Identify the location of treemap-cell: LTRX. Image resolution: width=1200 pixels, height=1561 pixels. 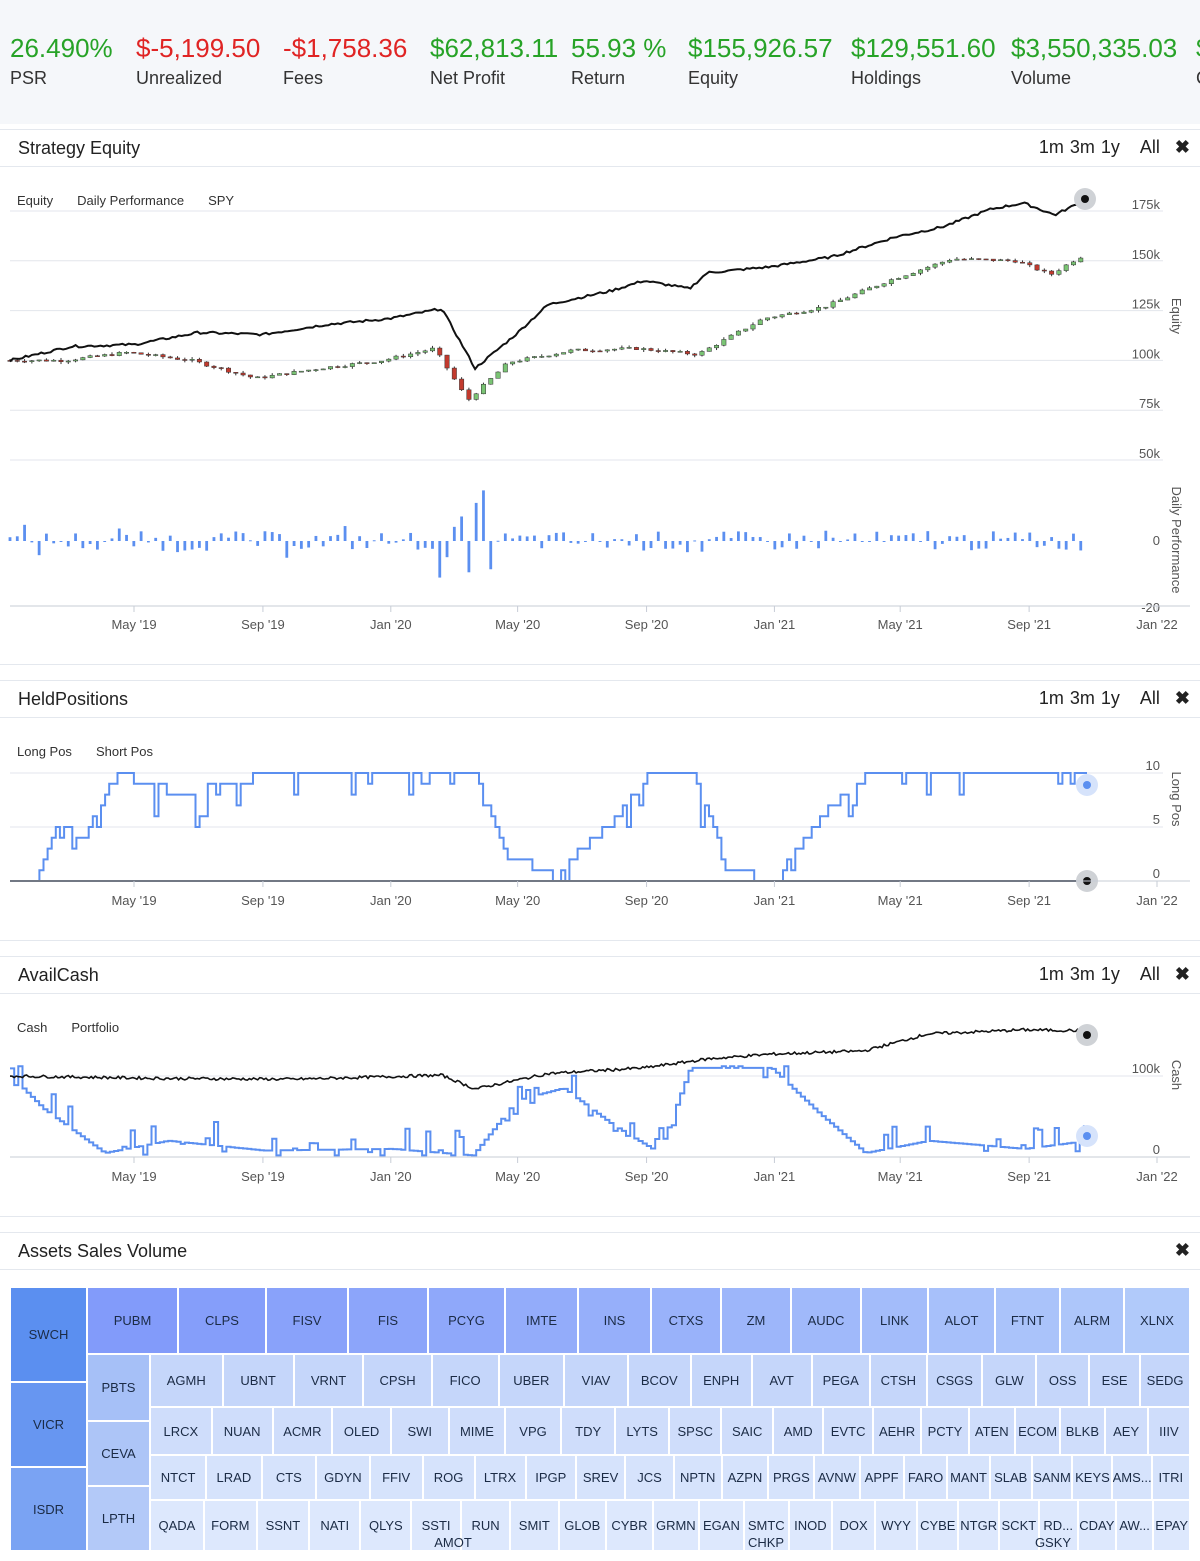
(500, 1477).